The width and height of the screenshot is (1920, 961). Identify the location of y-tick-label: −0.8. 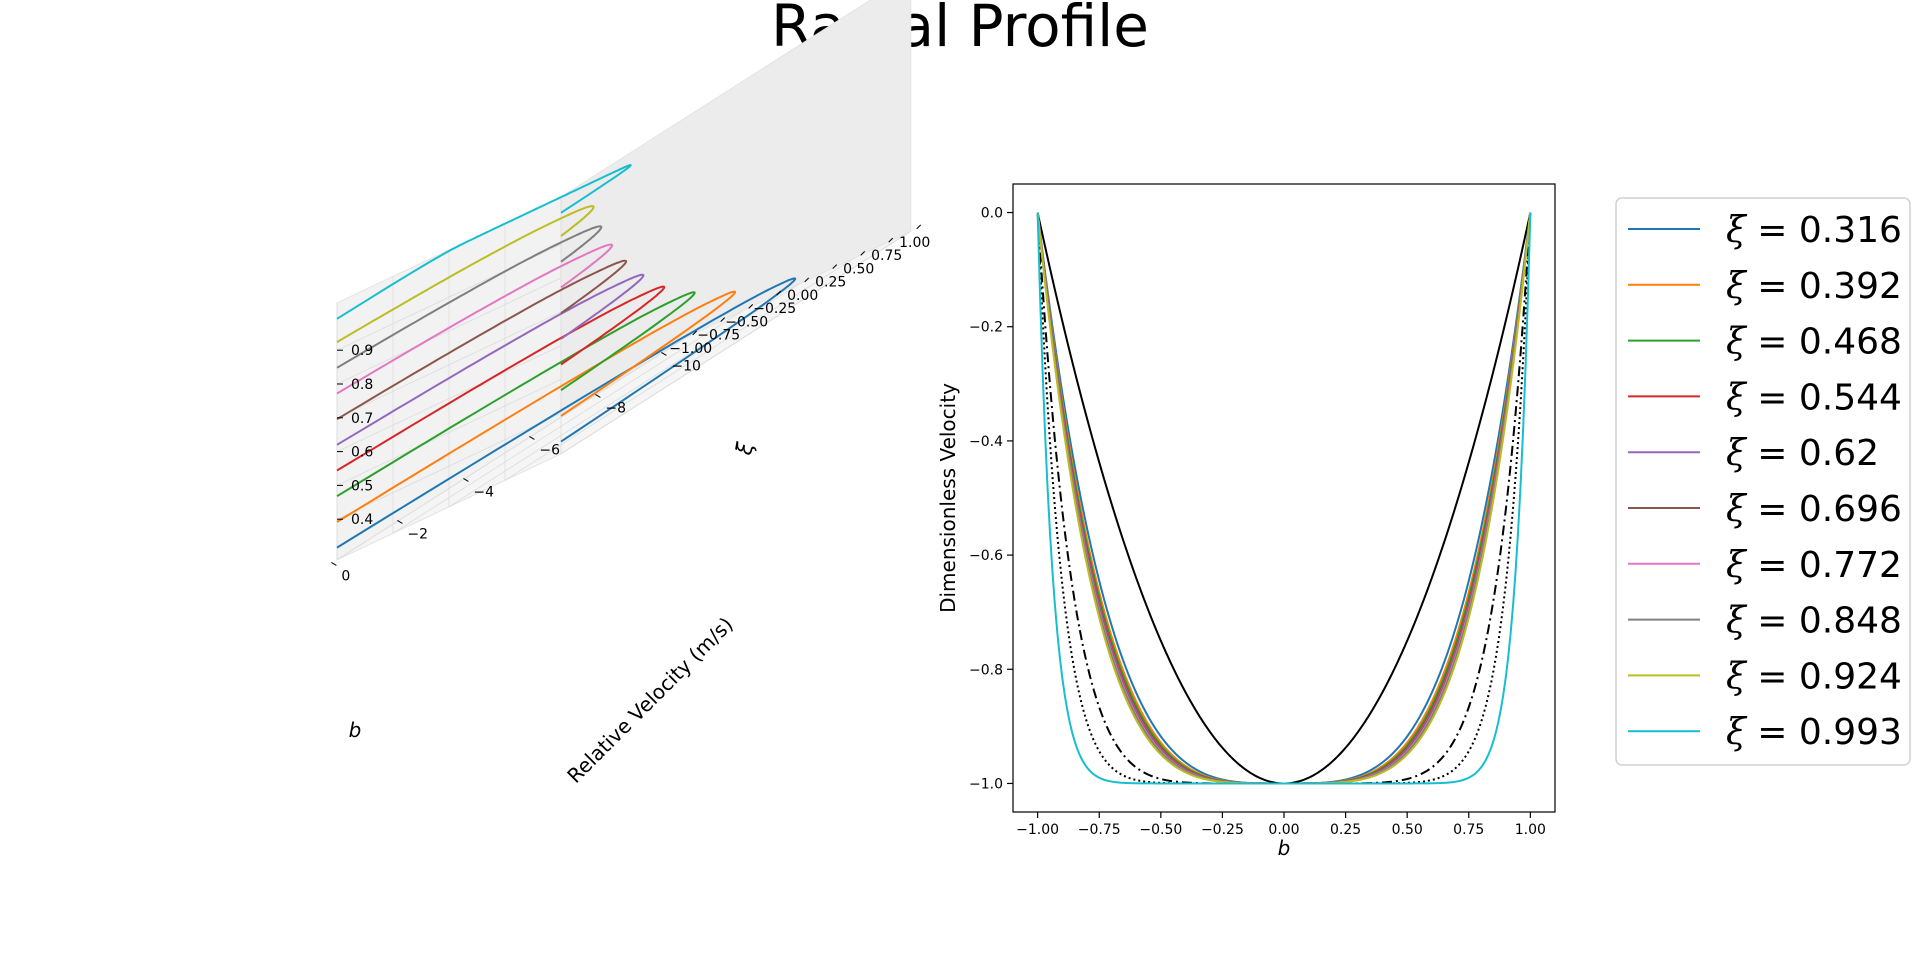
(986, 670).